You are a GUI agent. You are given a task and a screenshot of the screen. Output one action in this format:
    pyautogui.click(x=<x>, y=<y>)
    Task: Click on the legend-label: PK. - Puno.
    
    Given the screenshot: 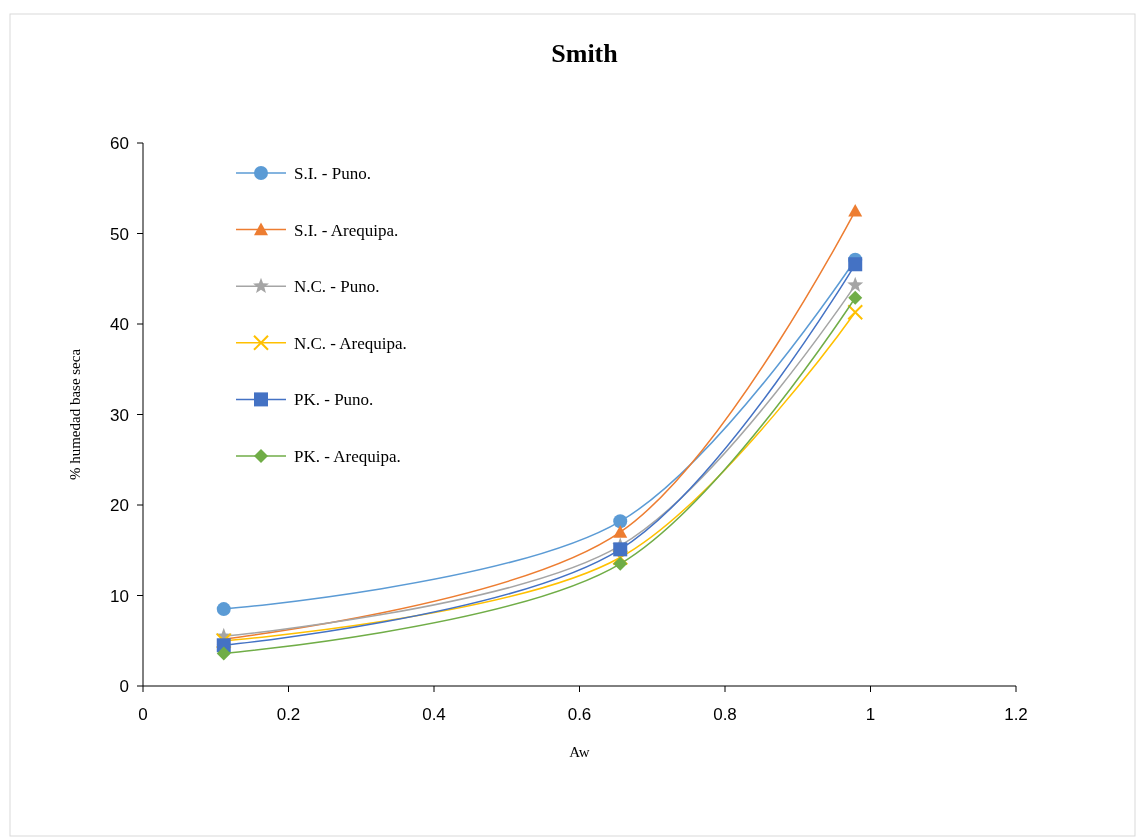 What is the action you would take?
    pyautogui.click(x=334, y=400)
    